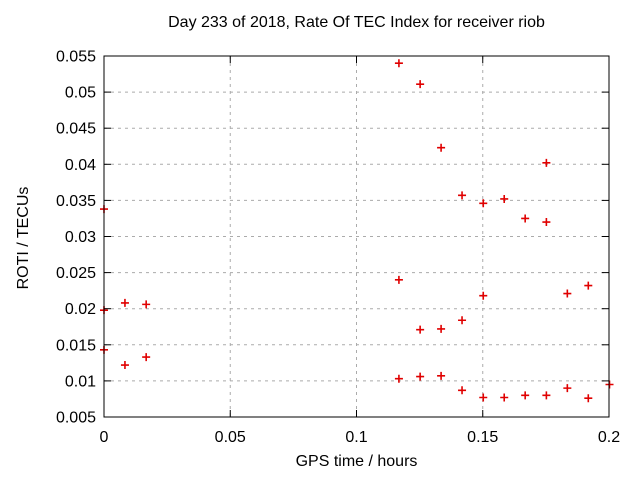 The height and width of the screenshot is (480, 640). I want to click on y-tick-label: 0.02, so click(80, 309).